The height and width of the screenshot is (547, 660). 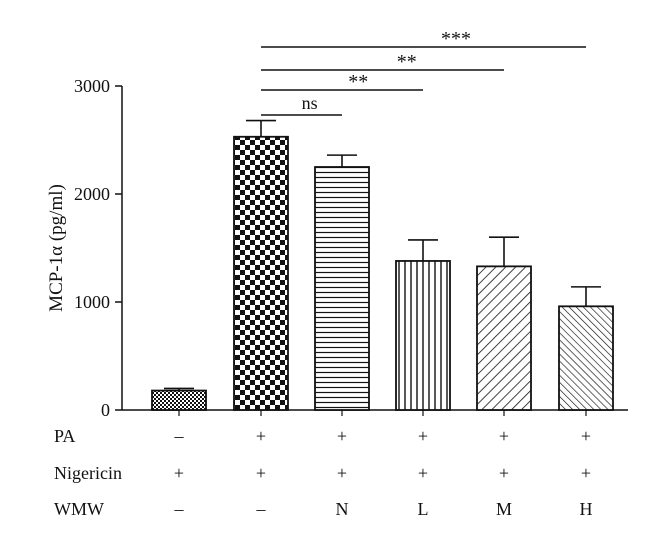 What do you see at coordinates (456, 39) in the screenshot?
I see `significance-label: ***` at bounding box center [456, 39].